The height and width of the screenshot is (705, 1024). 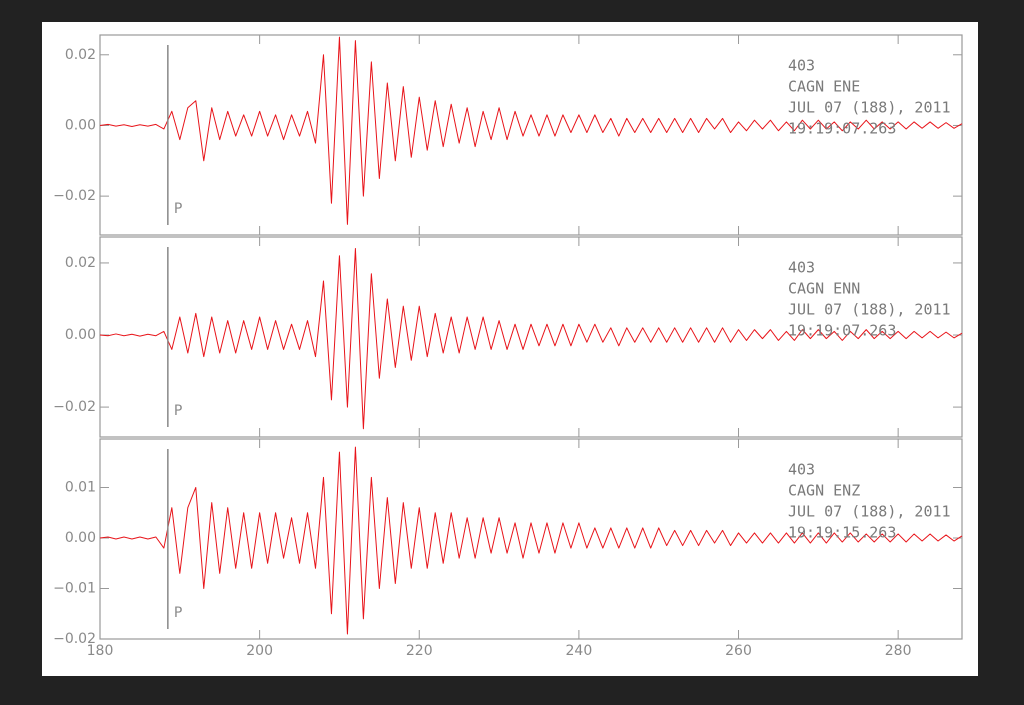 I want to click on x-tick-label: 240, so click(x=579, y=651).